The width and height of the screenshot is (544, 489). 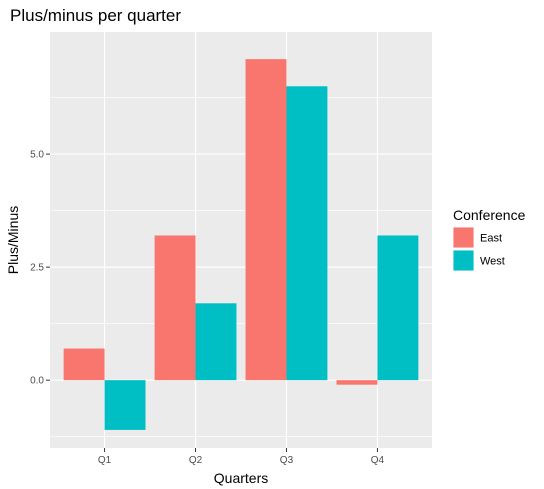 What do you see at coordinates (489, 215) in the screenshot?
I see `legend-title: Conference` at bounding box center [489, 215].